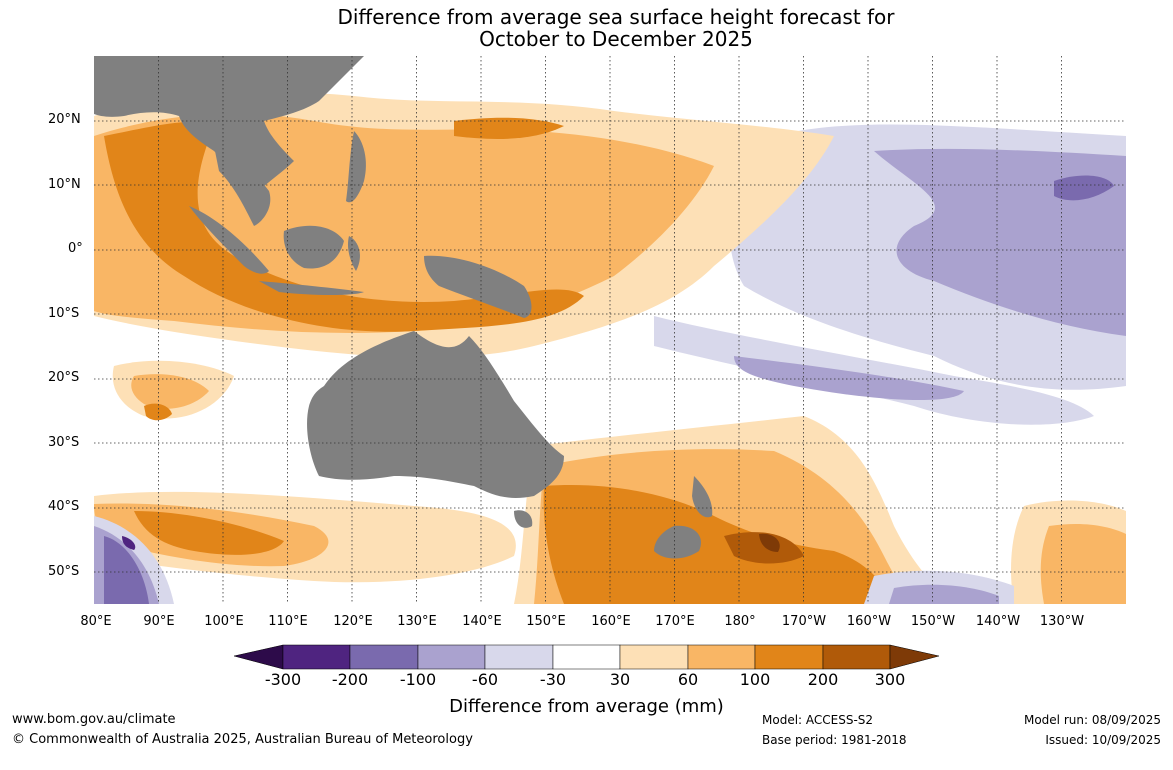 The image size is (1173, 770). What do you see at coordinates (283, 679) in the screenshot?
I see `colorbar-tick: -300` at bounding box center [283, 679].